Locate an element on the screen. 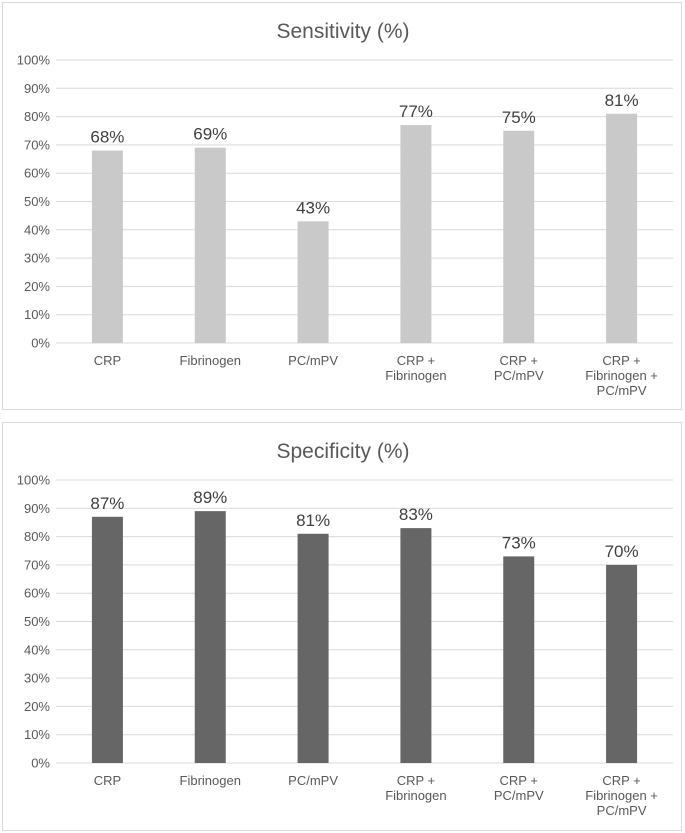 This screenshot has height=833, width=685. data-label: 89% is located at coordinates (210, 497).